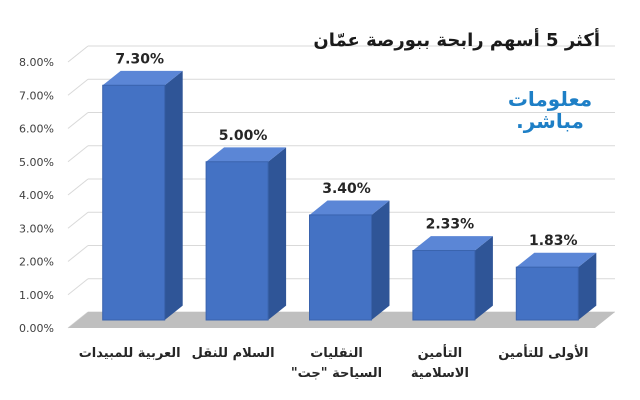 The image size is (640, 400). I want to click on data-label: 2.33%, so click(450, 225).